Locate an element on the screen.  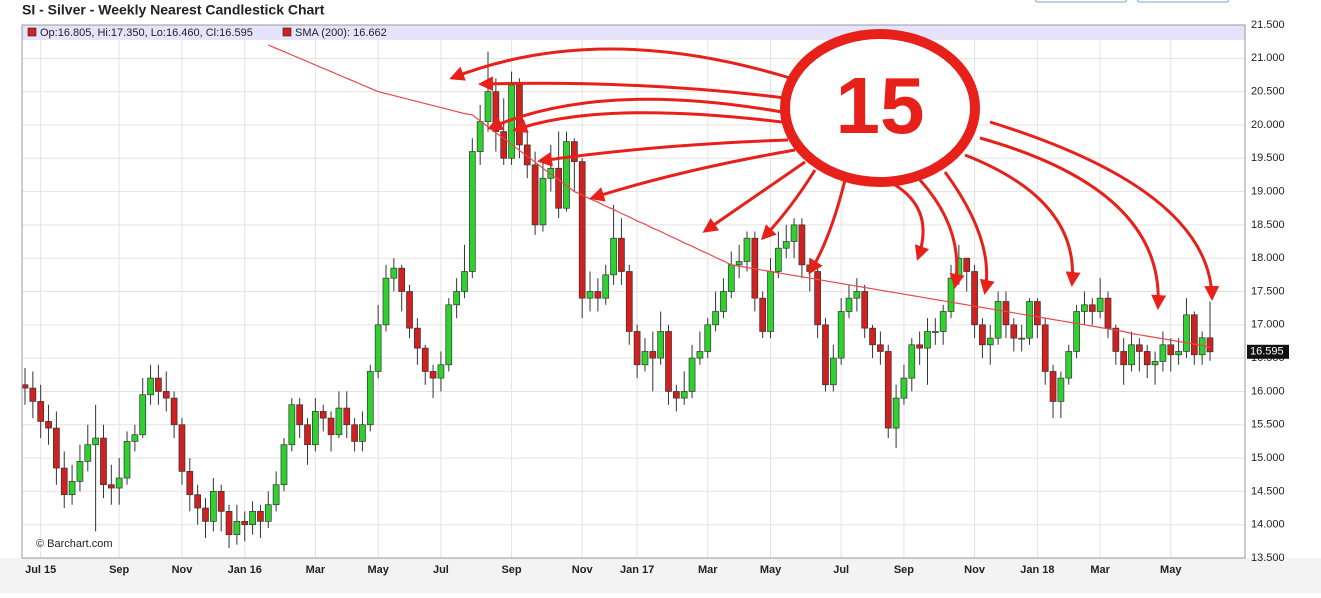
y-tick-label: 13.500 is located at coordinates (1268, 558).